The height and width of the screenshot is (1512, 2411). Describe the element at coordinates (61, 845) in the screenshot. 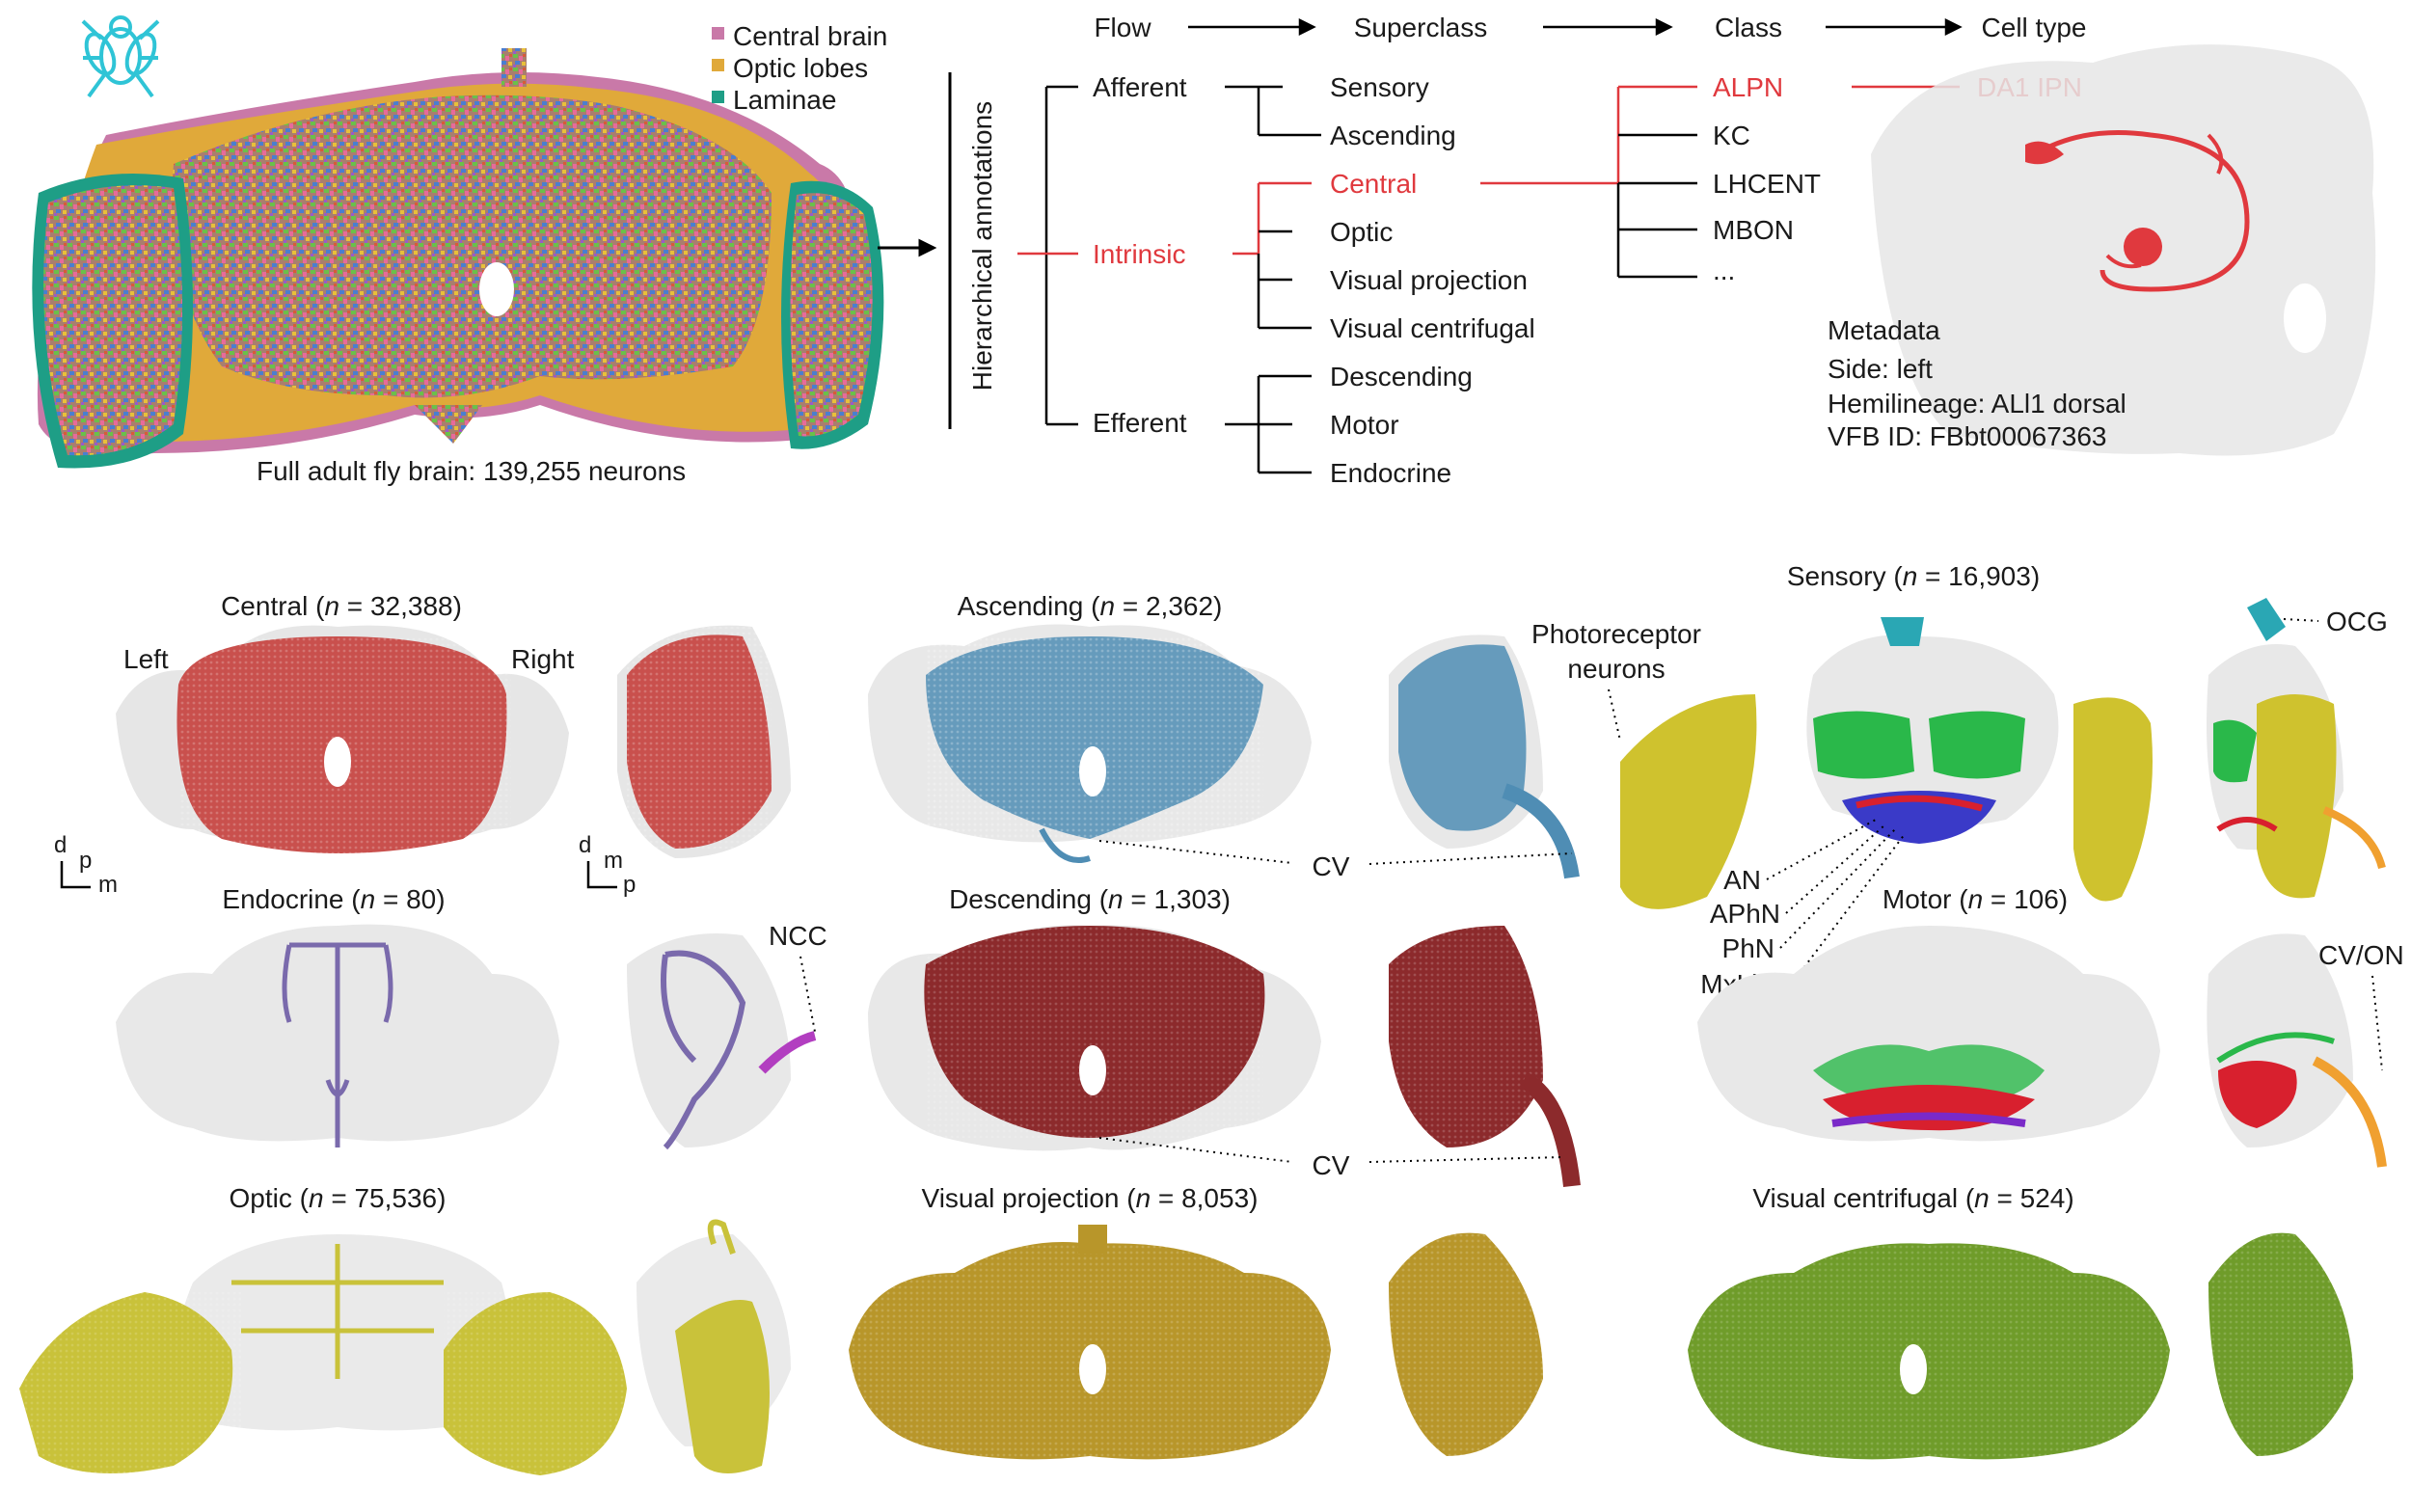

I see `axis-front-d: d` at that location.